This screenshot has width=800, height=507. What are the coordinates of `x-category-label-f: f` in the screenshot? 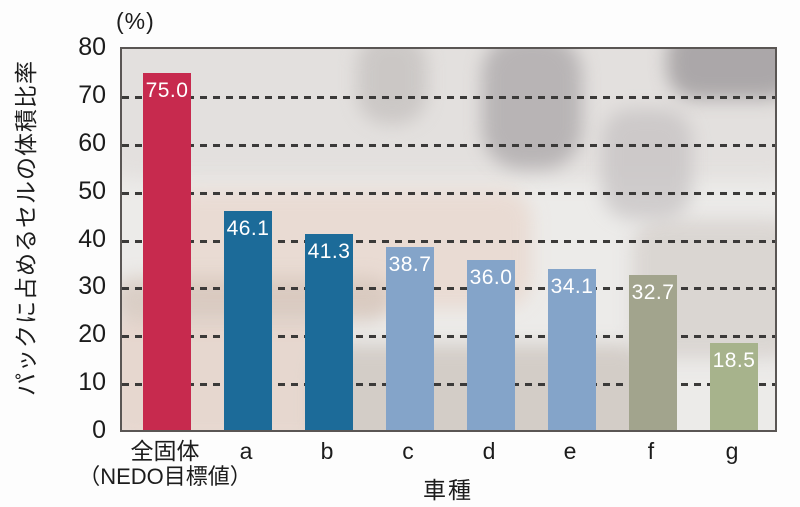 It's located at (651, 451).